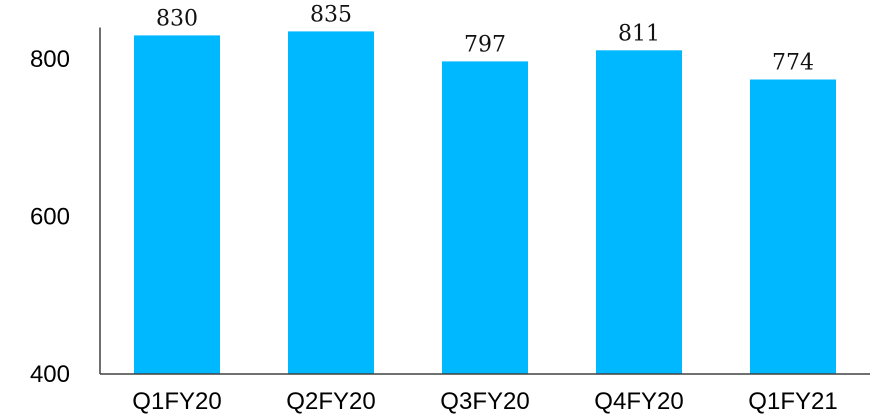 The height and width of the screenshot is (419, 872). I want to click on bar-q4fy20, so click(639, 212).